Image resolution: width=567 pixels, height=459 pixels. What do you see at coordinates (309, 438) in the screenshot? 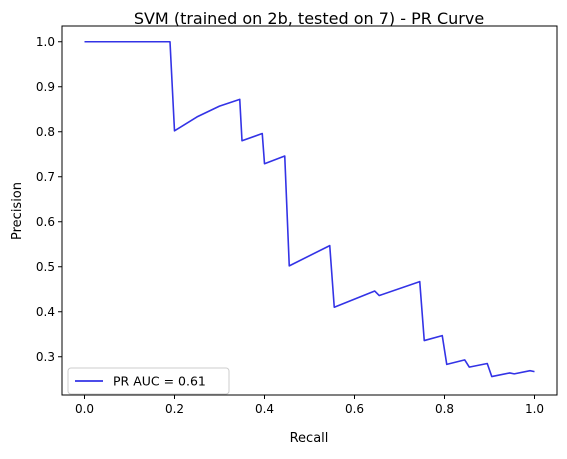
I see `x-axis-label: Recall` at bounding box center [309, 438].